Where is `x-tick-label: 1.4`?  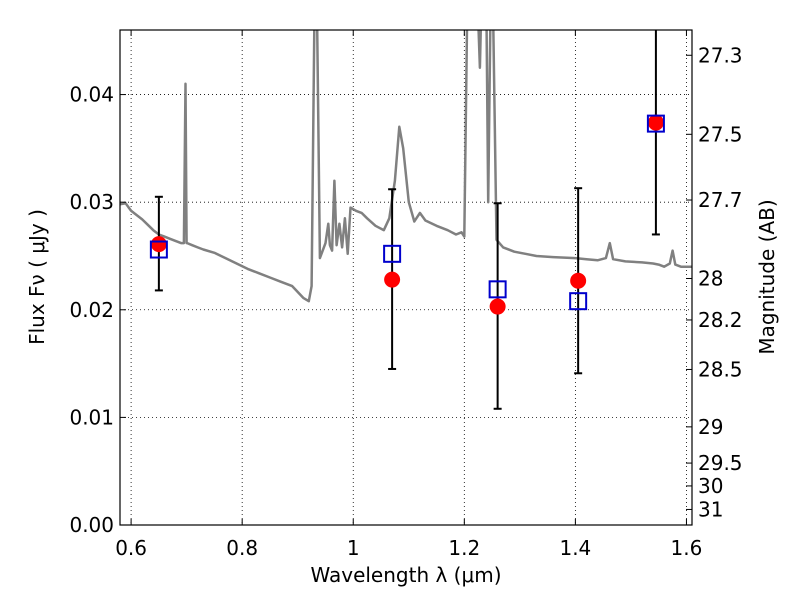
x-tick-label: 1.4 is located at coordinates (575, 548).